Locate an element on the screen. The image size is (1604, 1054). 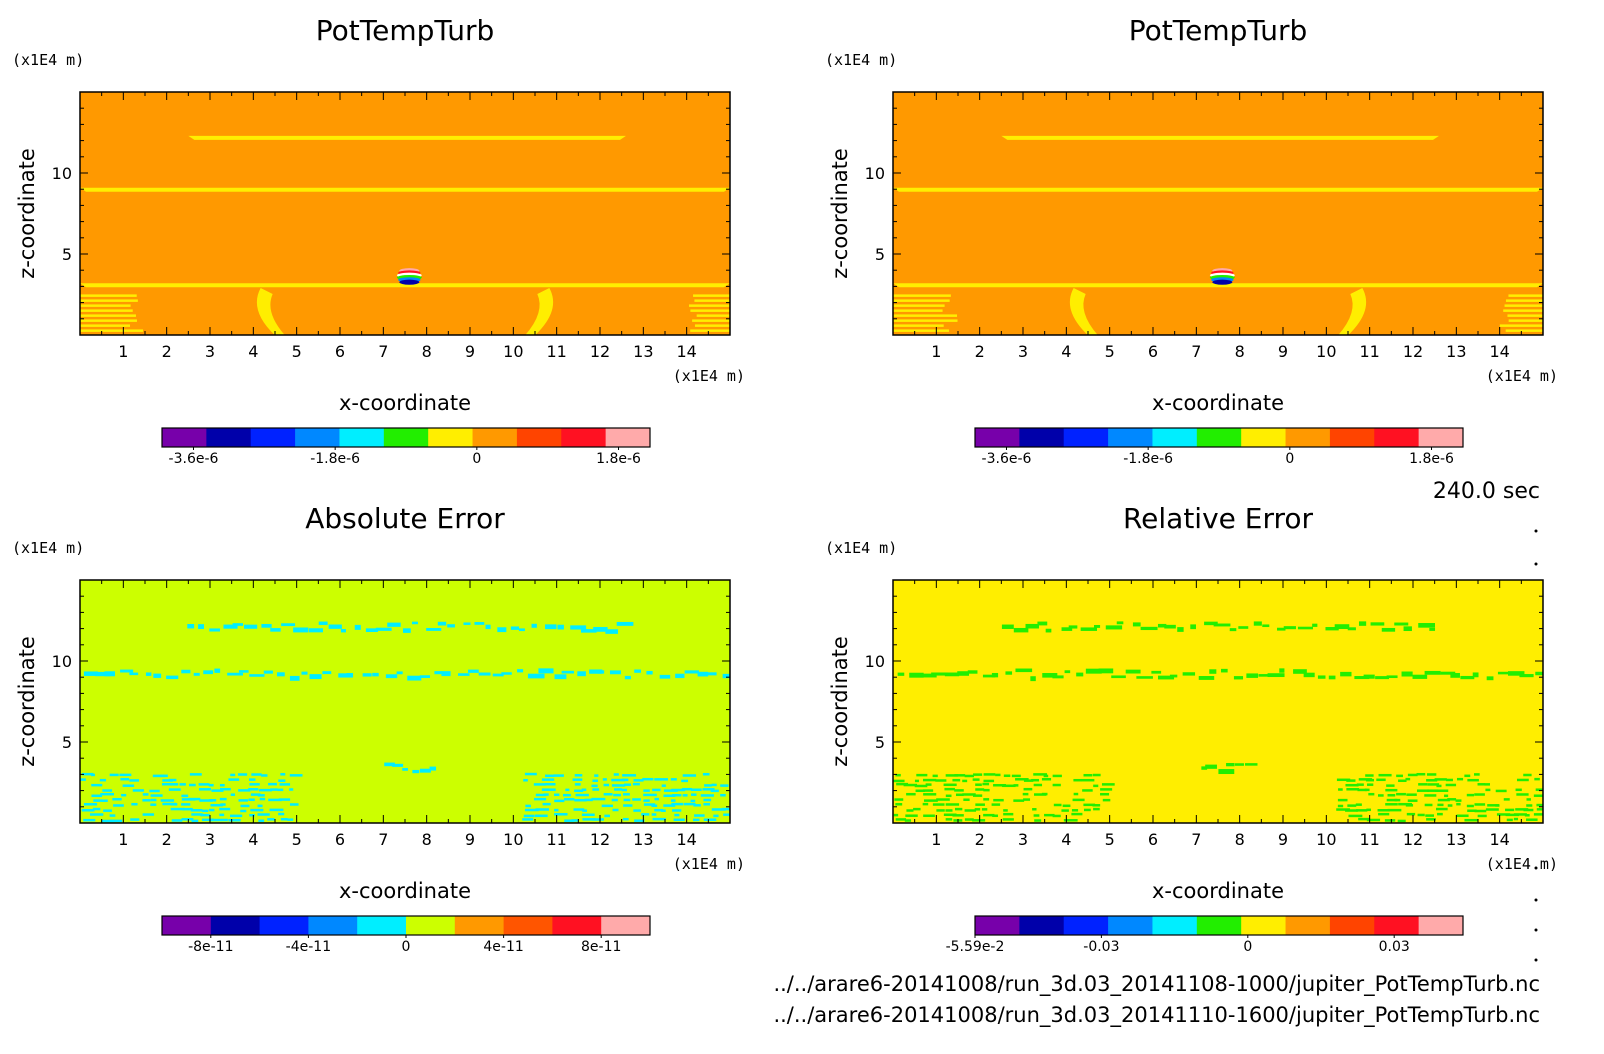
x-tick-label: 8 is located at coordinates (1240, 839).